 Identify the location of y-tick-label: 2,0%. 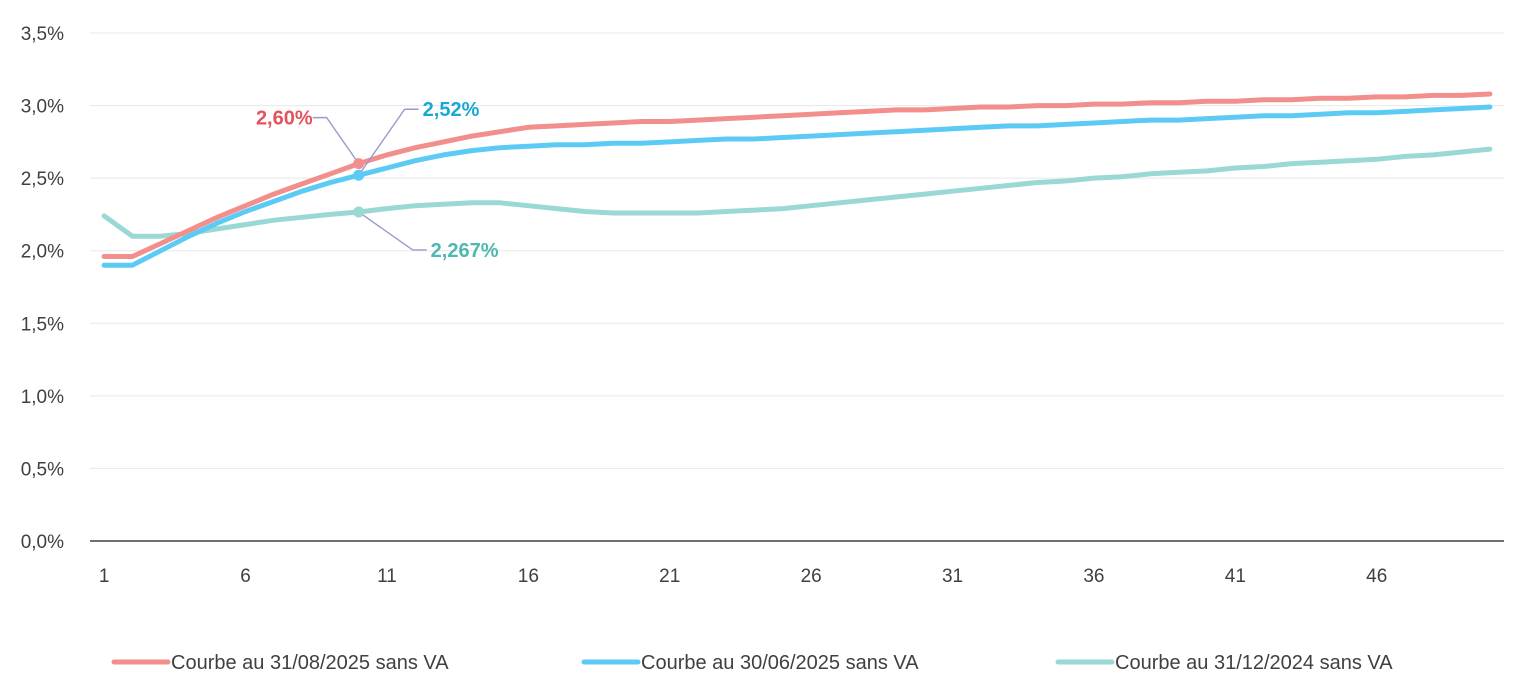
(42, 252).